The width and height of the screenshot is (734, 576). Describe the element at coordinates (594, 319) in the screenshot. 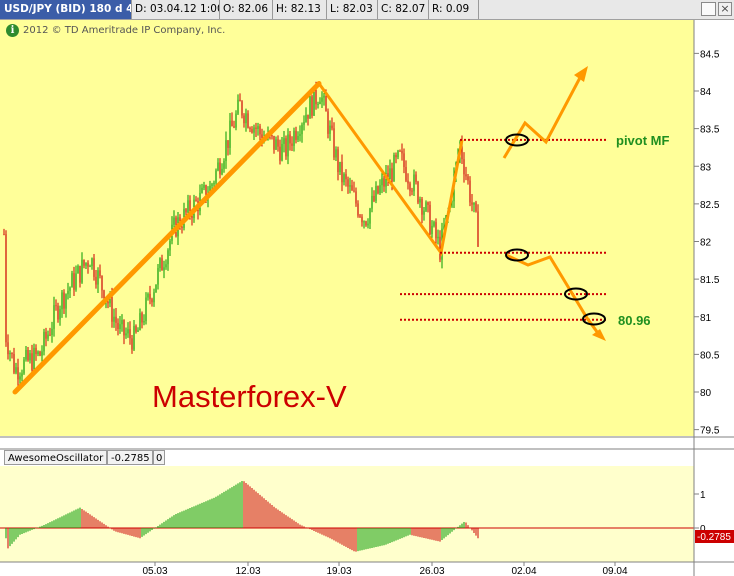

I see `pivot-marker` at that location.